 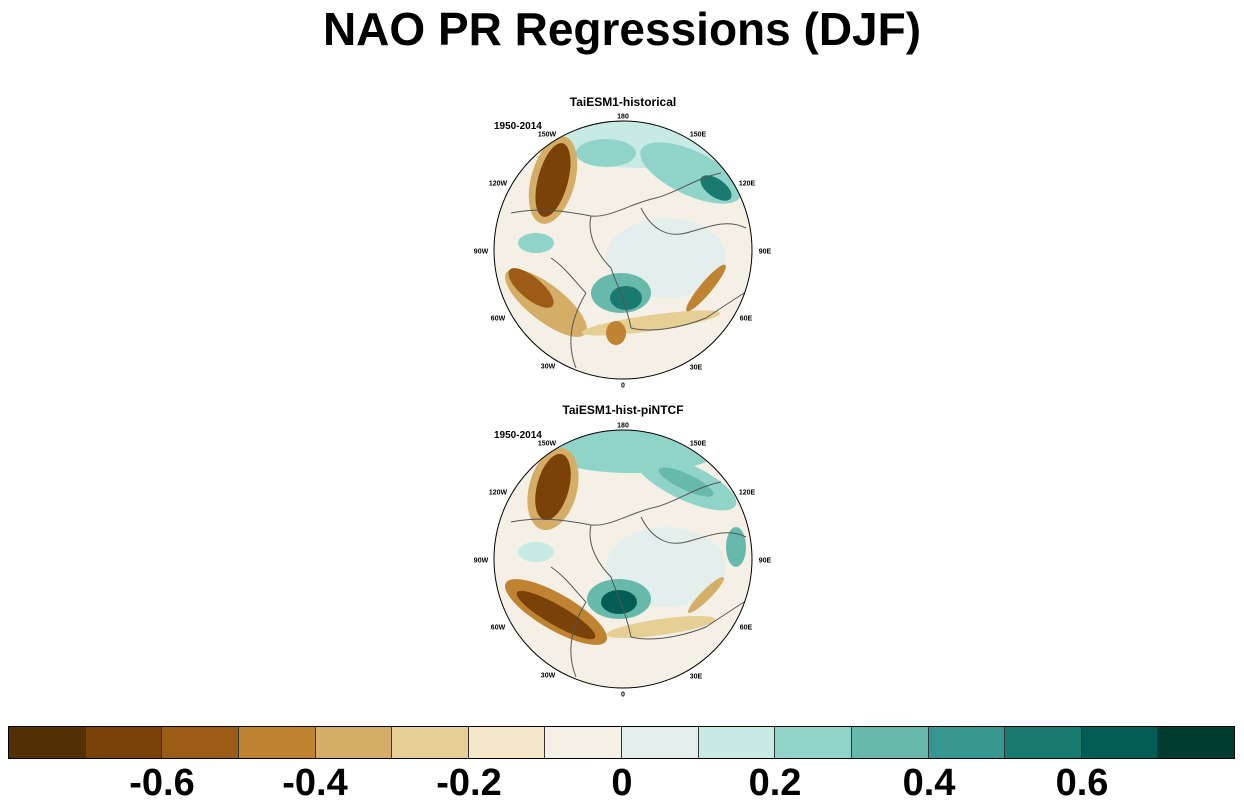 I want to click on polar-map-historical, so click(x=623, y=250).